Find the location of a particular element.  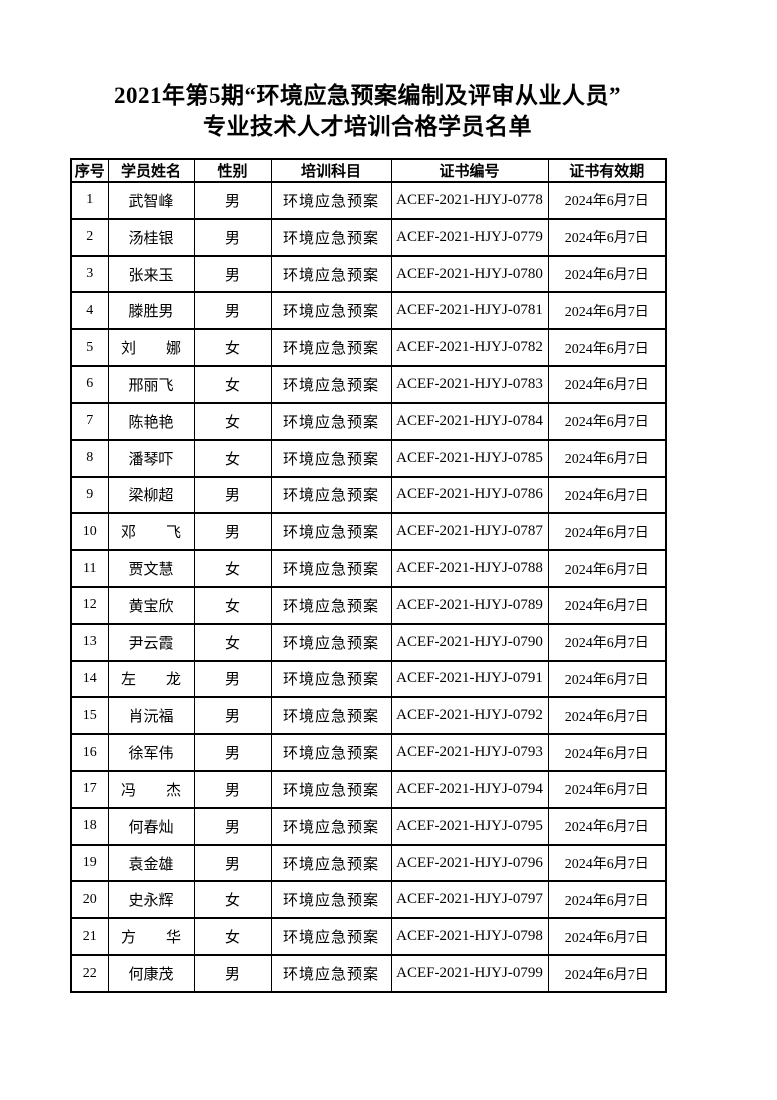

cell-no: 3 is located at coordinates (89, 274).